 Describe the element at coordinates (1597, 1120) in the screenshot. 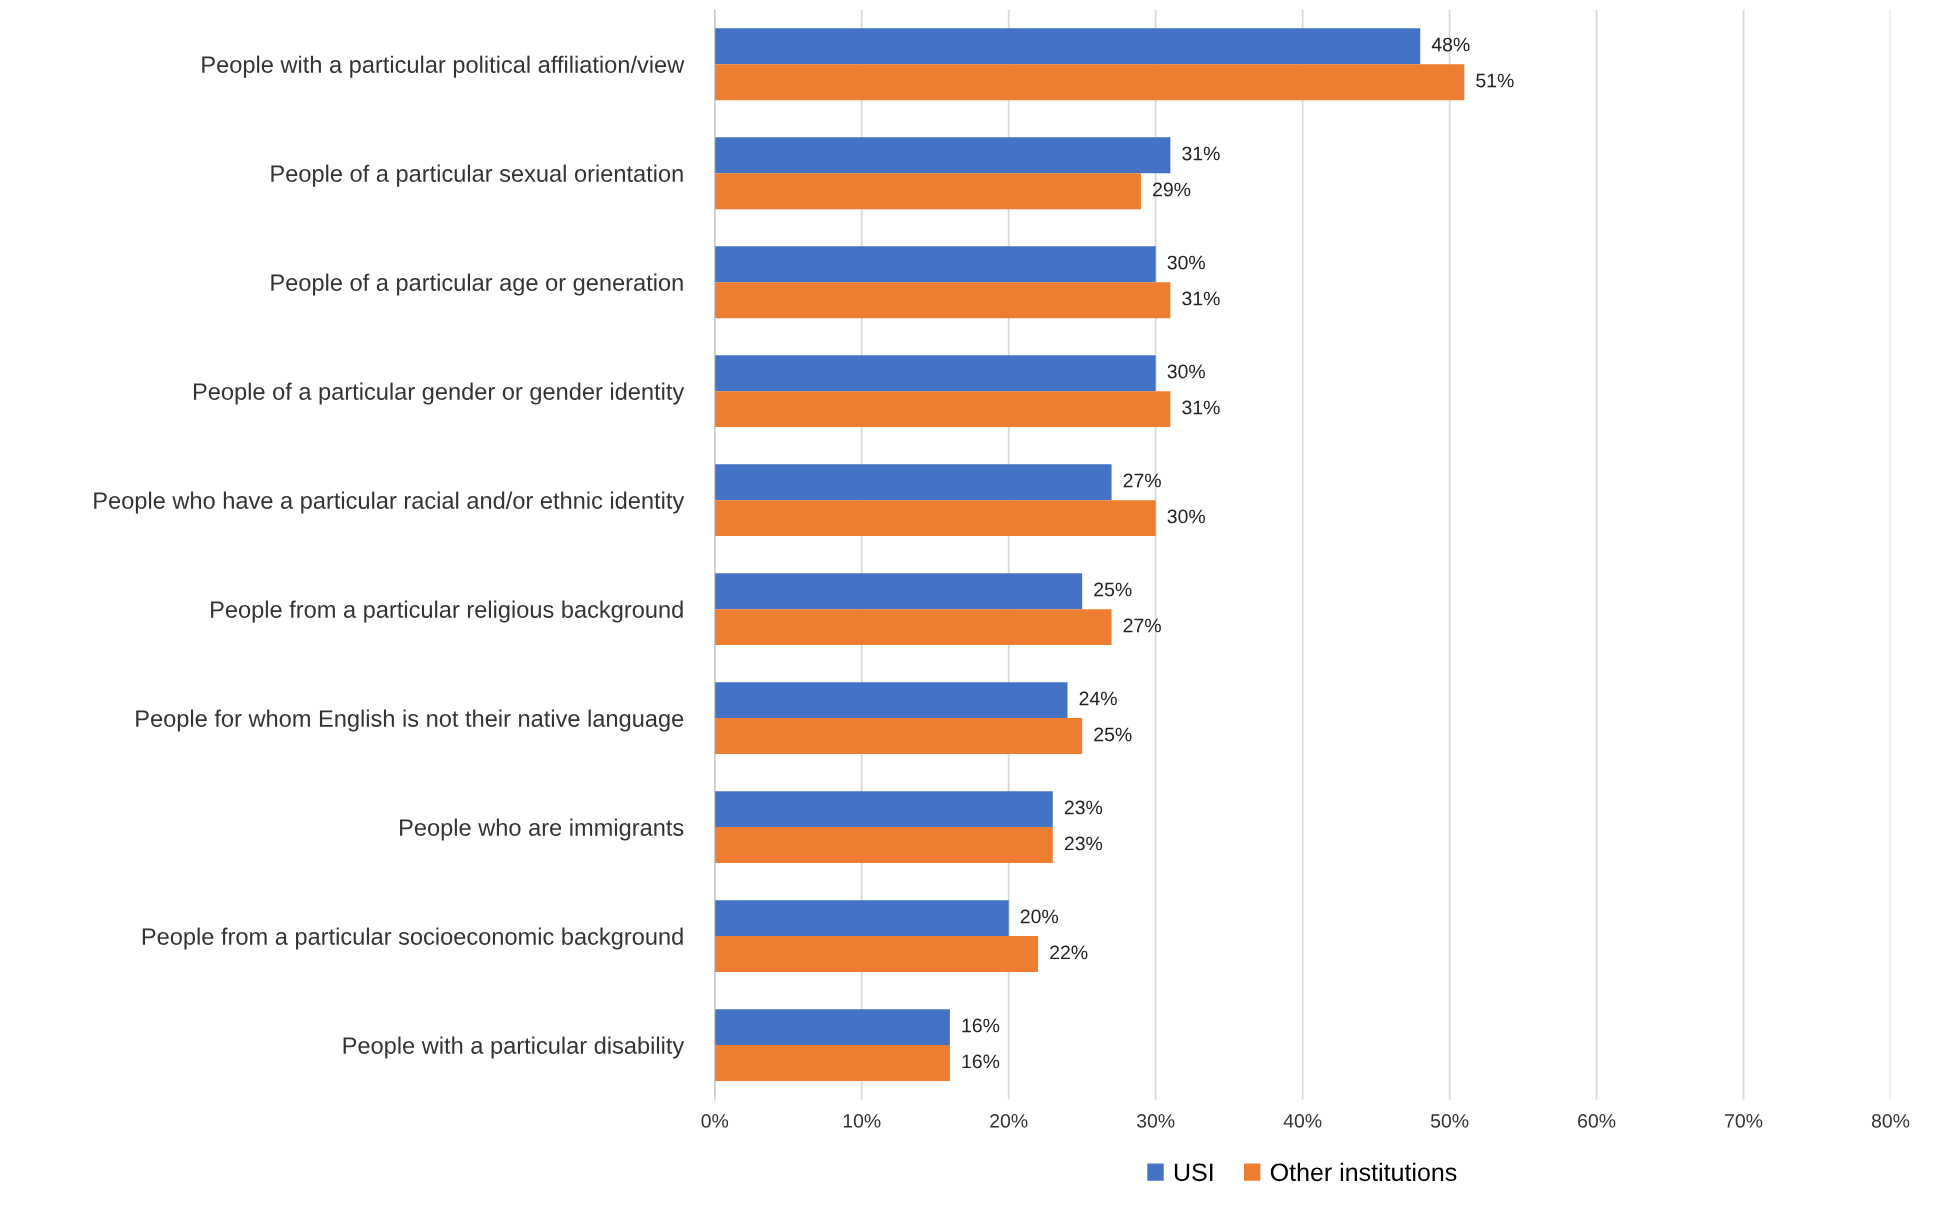

I see `x-tick-label: 60%` at that location.